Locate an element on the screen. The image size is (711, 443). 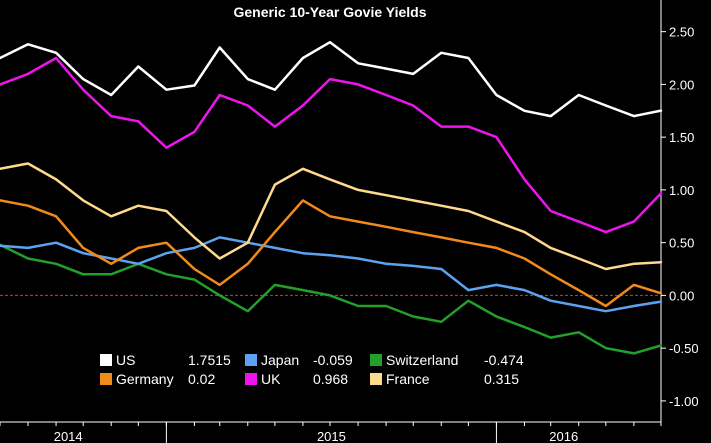
legend-row-2: Germany 0.02 UK 0.968 France 0.315 is located at coordinates (315, 378).